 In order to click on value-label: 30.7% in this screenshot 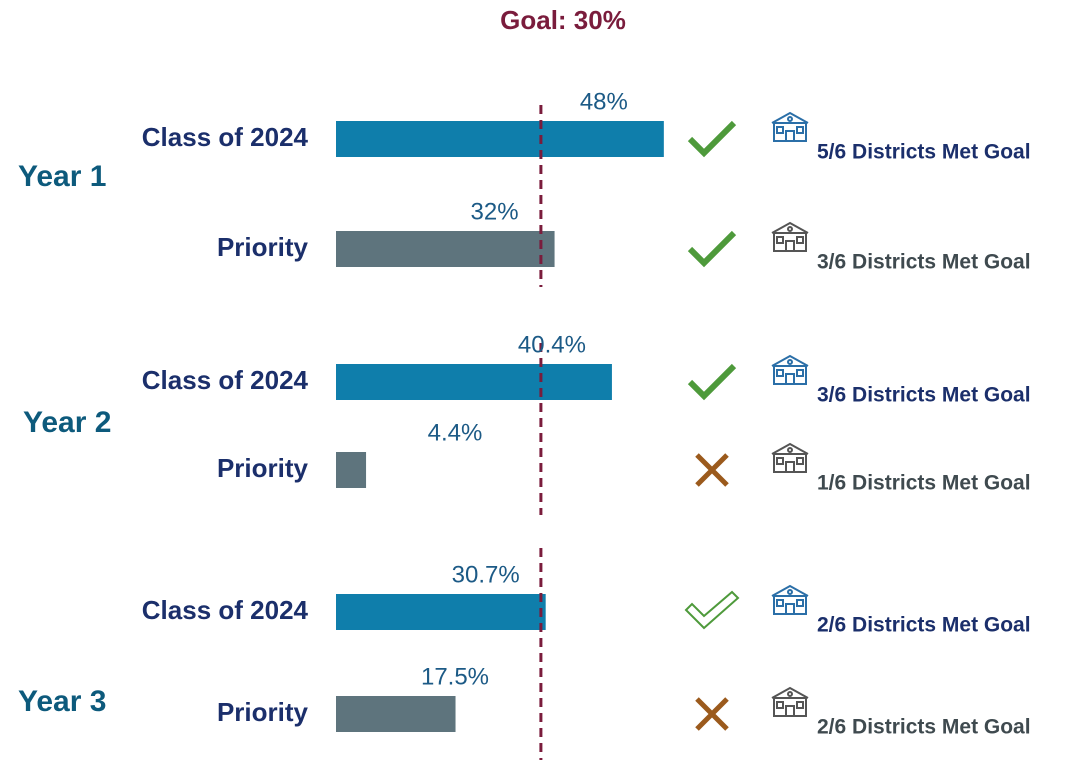, I will do `click(486, 574)`.